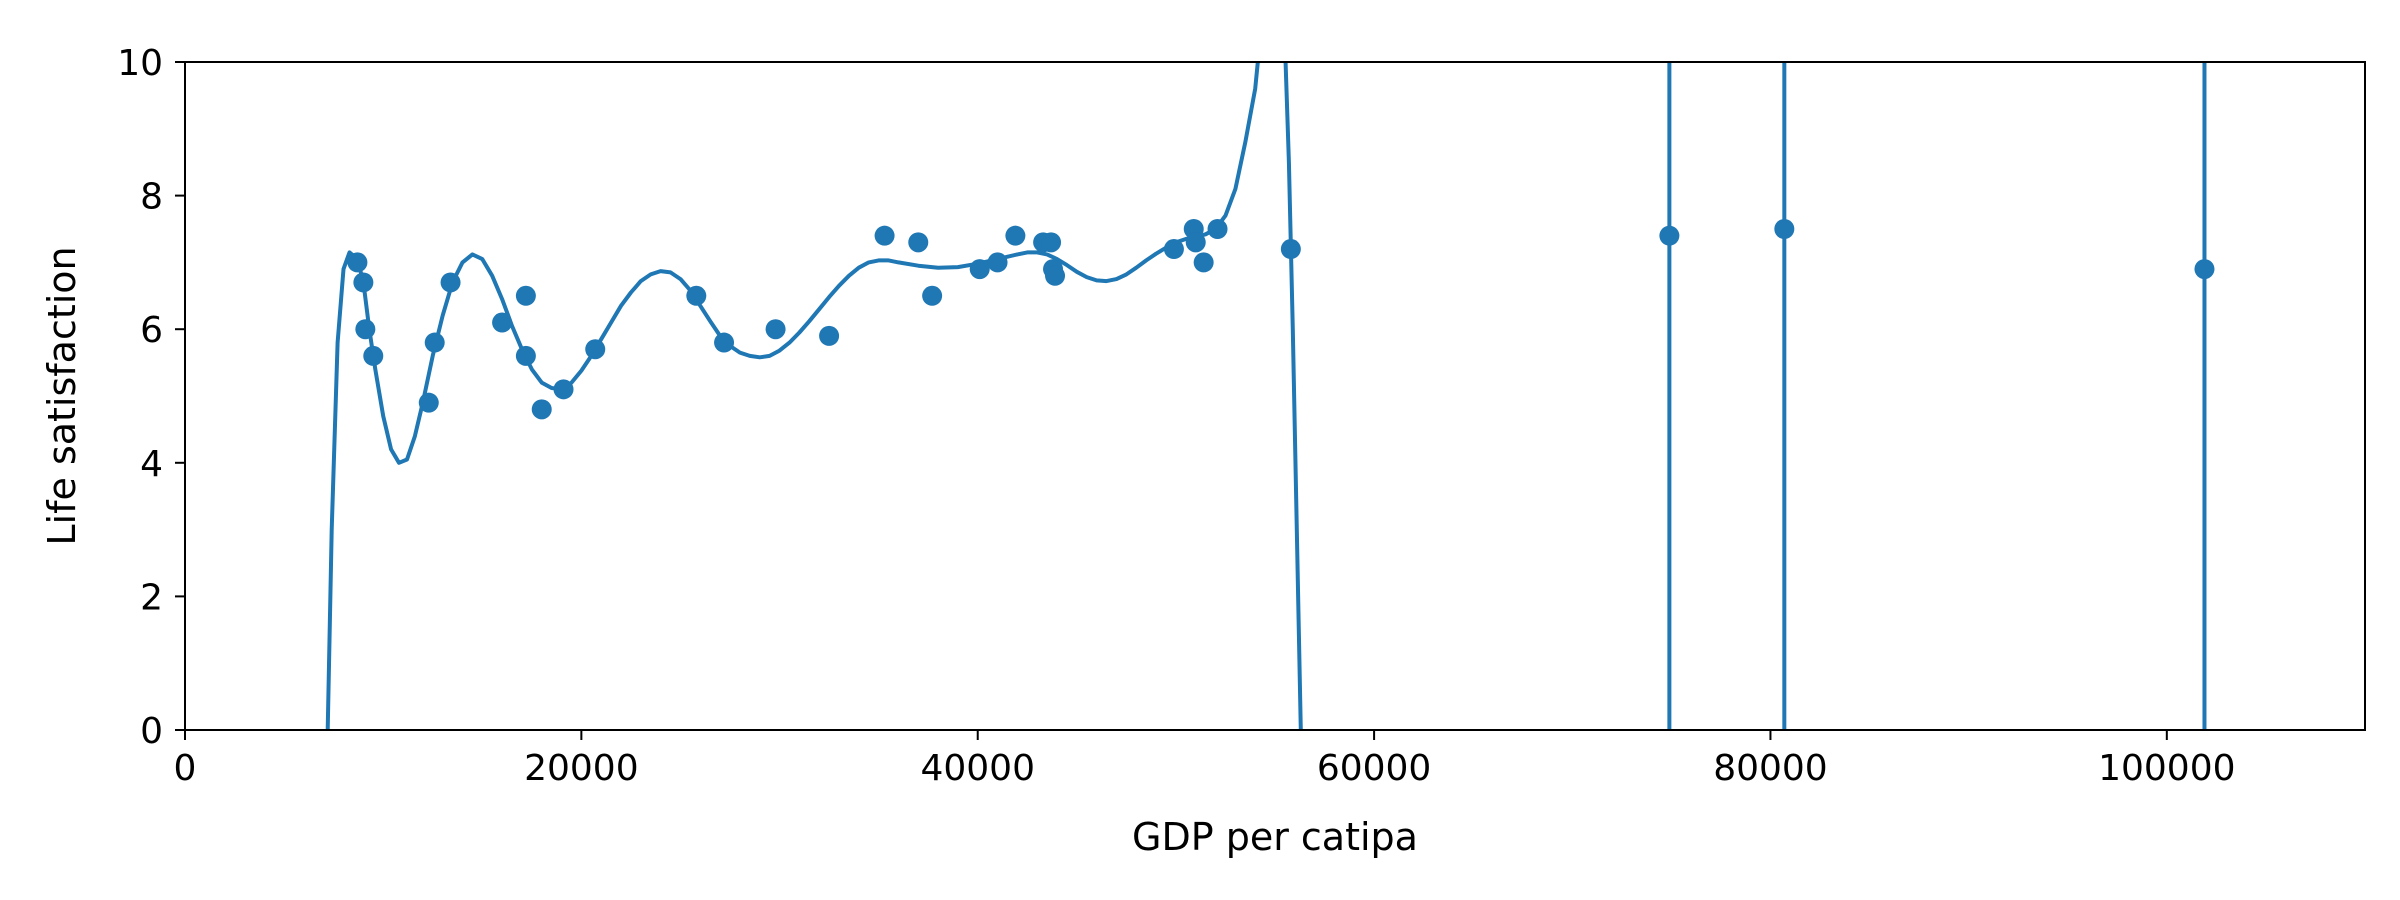 This screenshot has width=2400, height=900. I want to click on y-tick-label: 4, so click(151, 464).